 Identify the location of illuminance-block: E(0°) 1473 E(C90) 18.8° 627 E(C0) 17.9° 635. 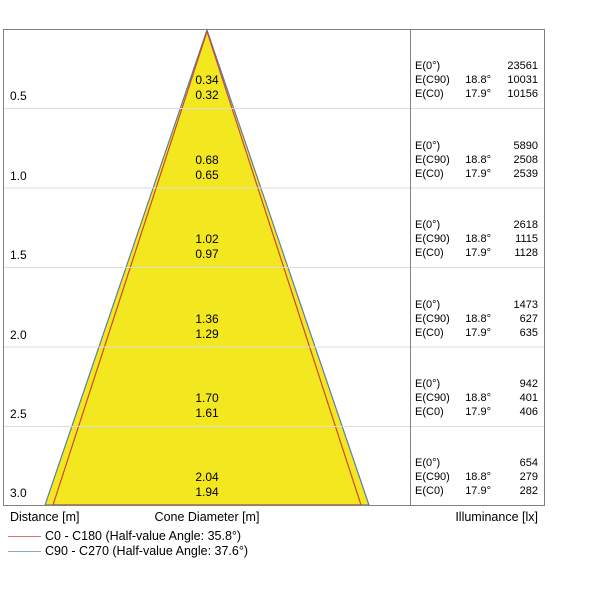
(476, 319).